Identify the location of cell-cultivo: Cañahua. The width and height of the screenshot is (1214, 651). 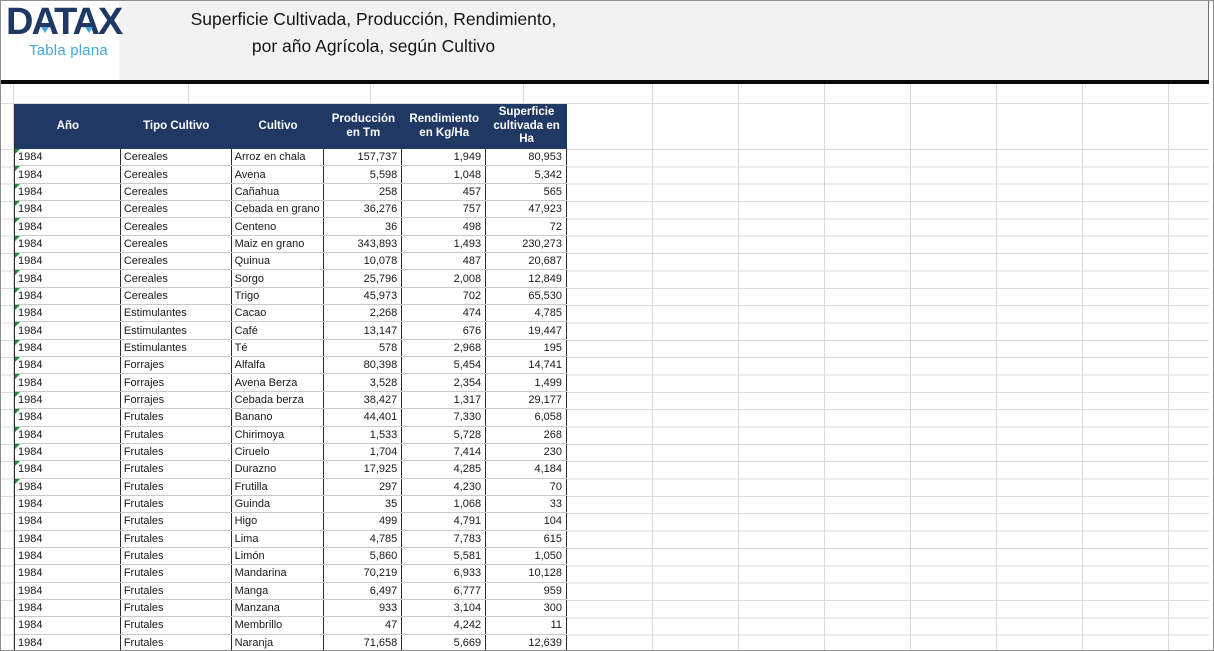
(278, 192).